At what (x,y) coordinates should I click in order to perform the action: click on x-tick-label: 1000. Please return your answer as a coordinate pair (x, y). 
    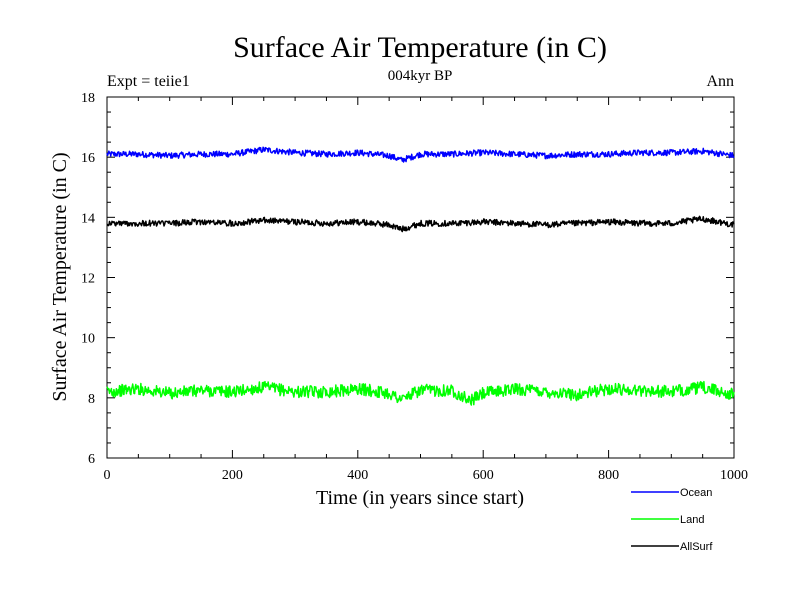
    Looking at the image, I should click on (734, 475).